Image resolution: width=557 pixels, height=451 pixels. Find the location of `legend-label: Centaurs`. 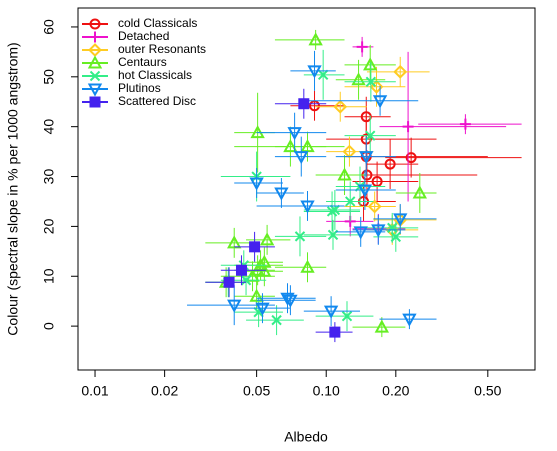

legend-label: Centaurs is located at coordinates (142, 62).